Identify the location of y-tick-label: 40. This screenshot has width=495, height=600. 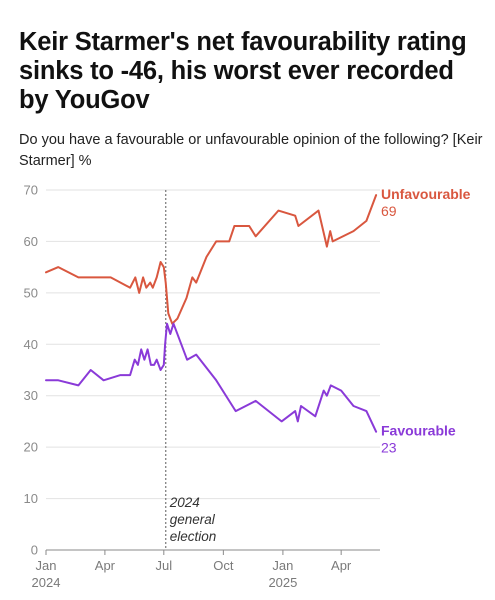
(31, 344).